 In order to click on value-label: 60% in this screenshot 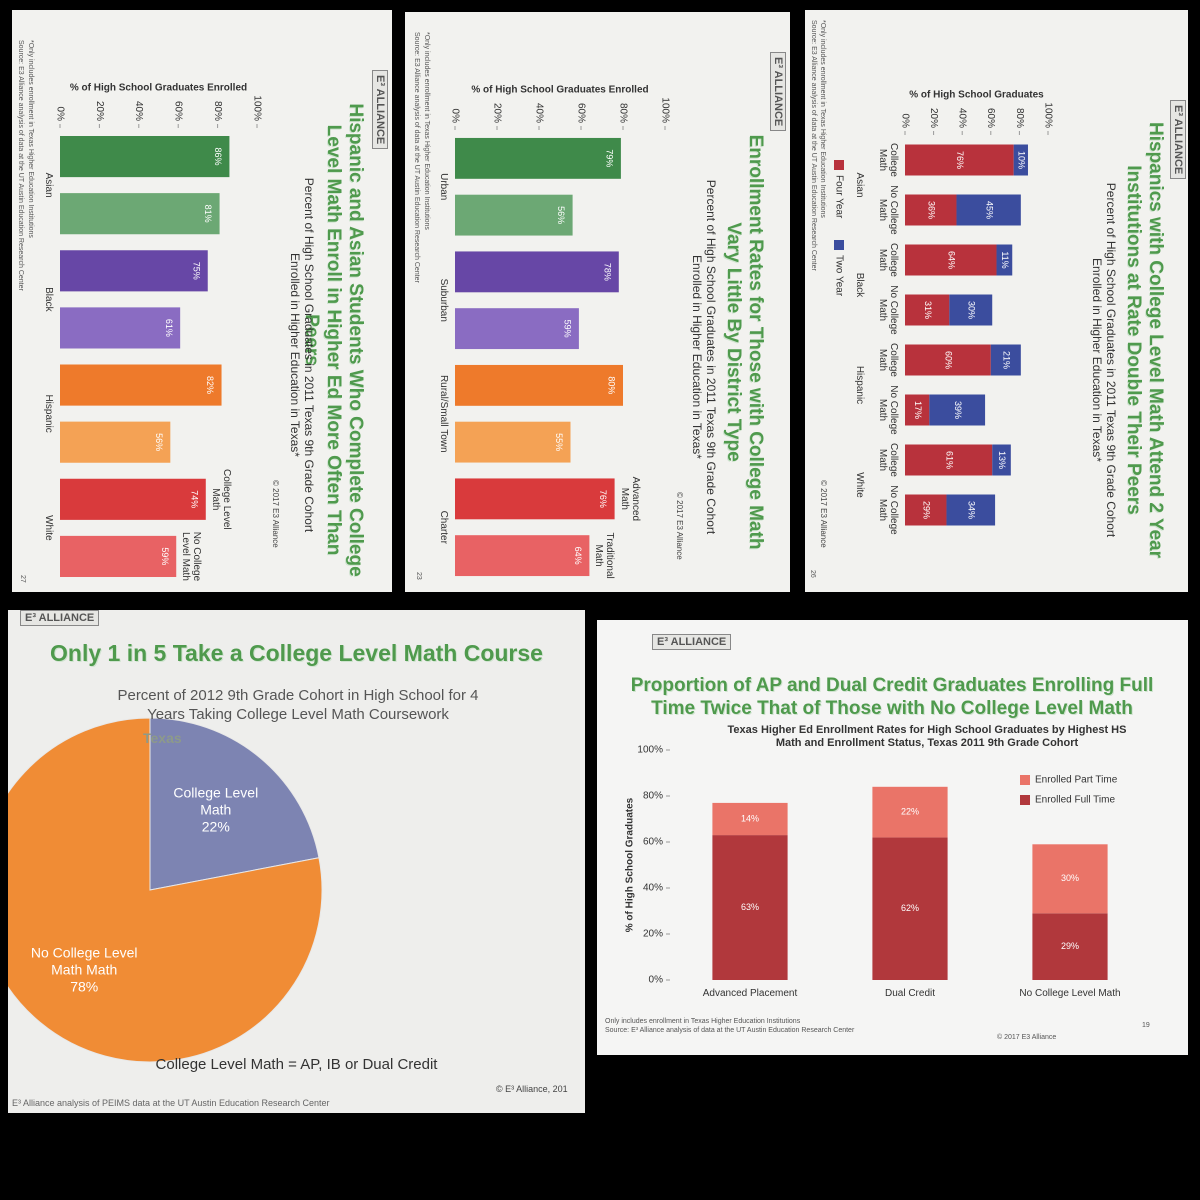, I will do `click(949, 360)`.